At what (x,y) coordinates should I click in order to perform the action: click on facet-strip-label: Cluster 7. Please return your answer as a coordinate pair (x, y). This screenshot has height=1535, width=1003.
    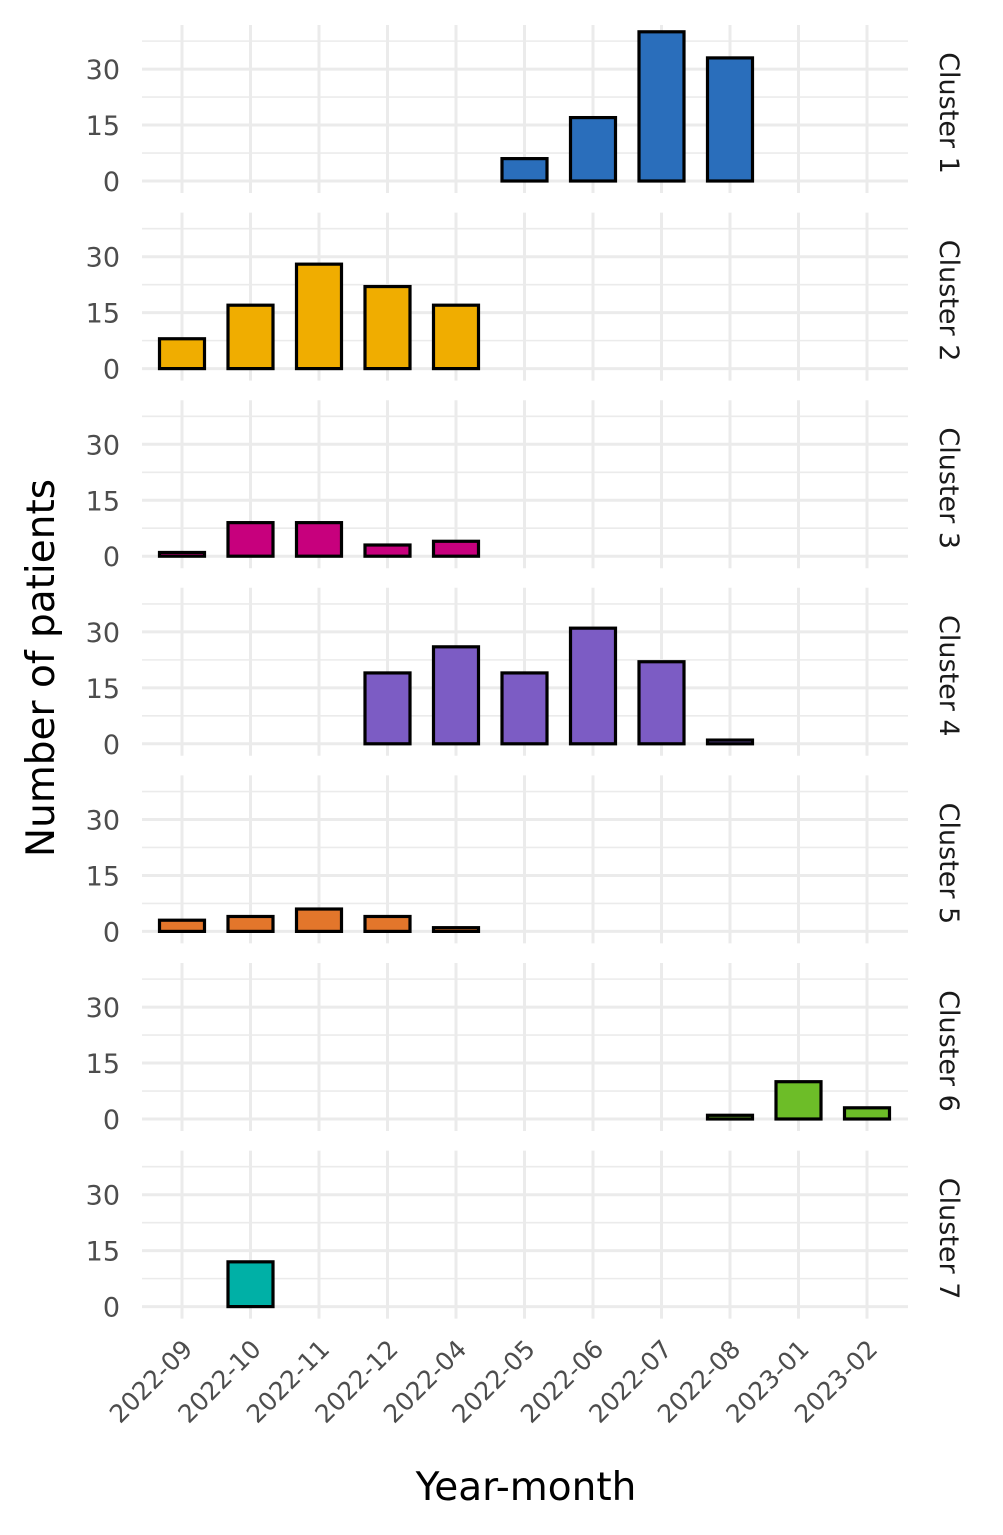
    Looking at the image, I should click on (948, 1239).